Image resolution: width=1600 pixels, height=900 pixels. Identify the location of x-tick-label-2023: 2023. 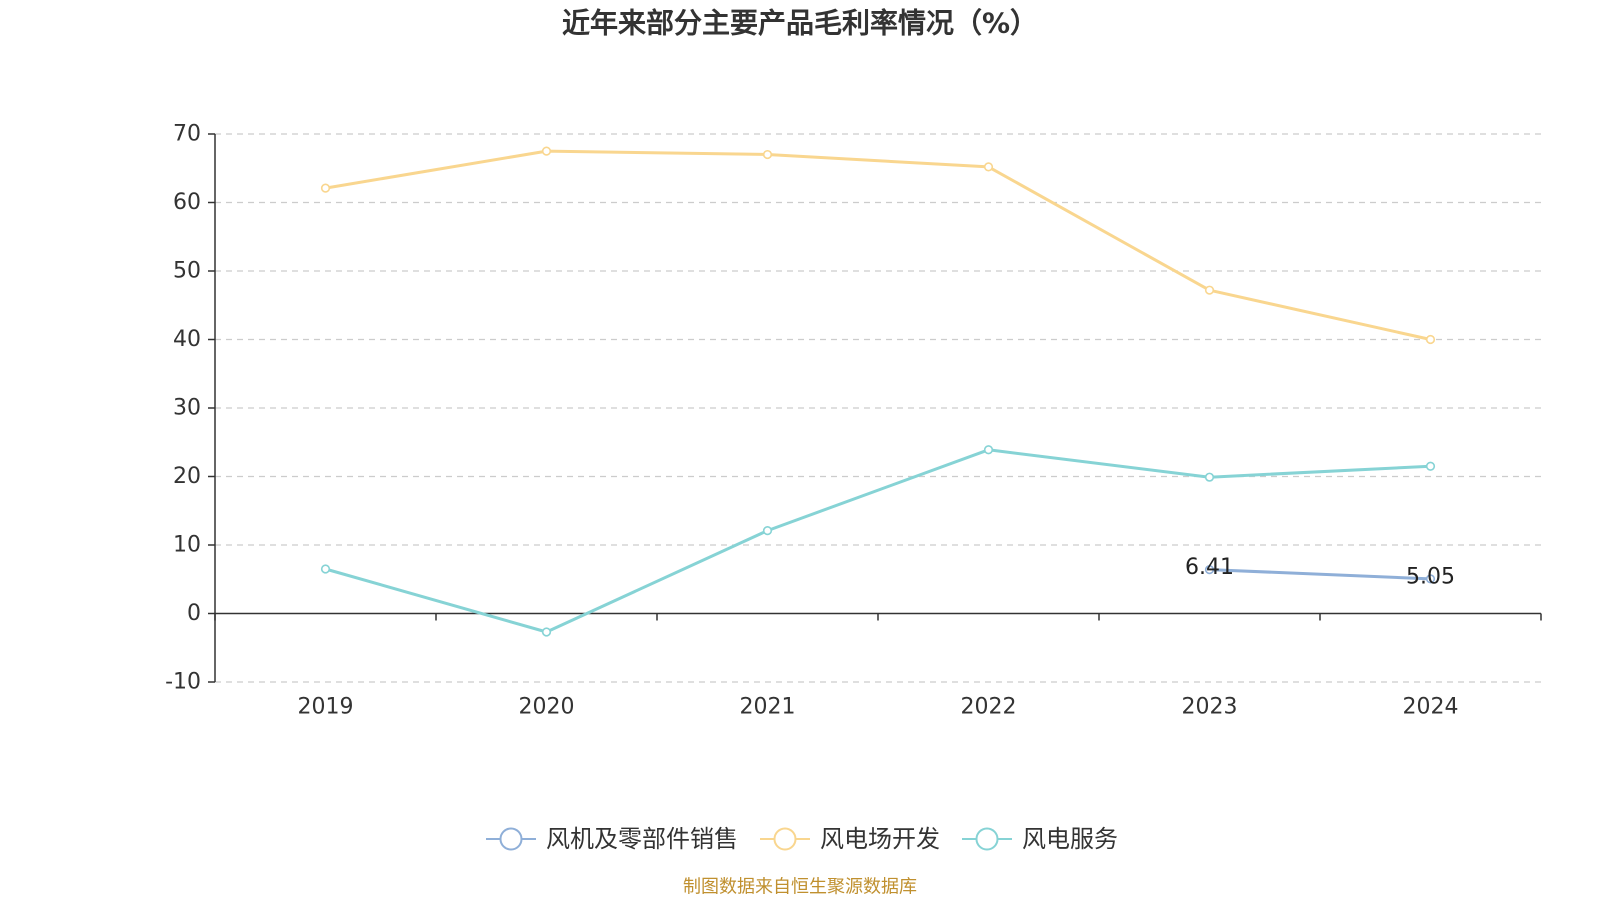
(1210, 707).